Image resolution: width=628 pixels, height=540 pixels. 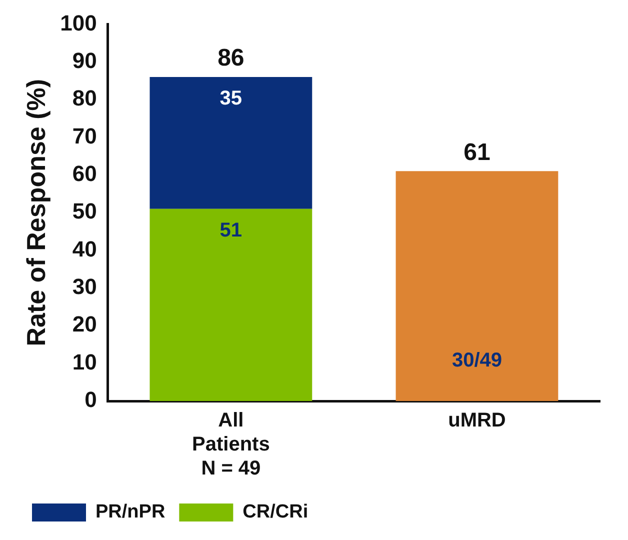 What do you see at coordinates (477, 421) in the screenshot?
I see `x-tick-label: uMRD` at bounding box center [477, 421].